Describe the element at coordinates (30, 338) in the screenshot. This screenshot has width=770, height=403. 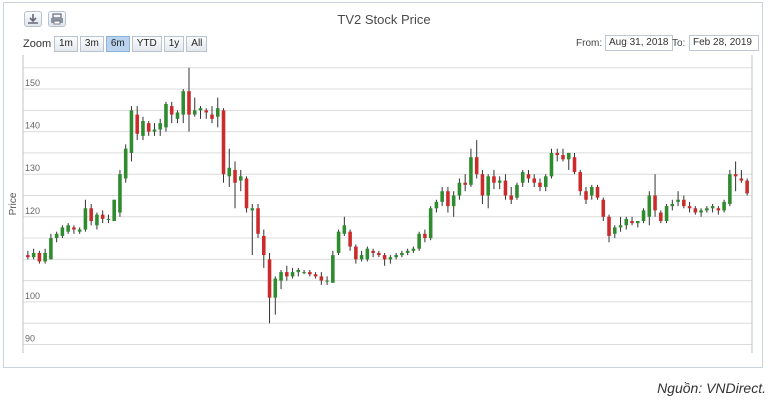
I see `y-tick-label: 90` at that location.